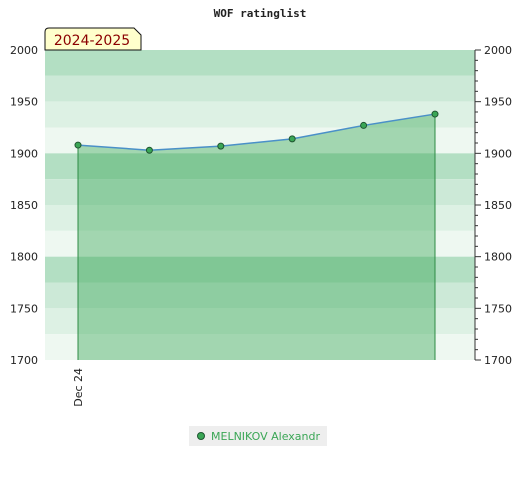 This screenshot has height=480, width=520. I want to click on points-layer, so click(256, 132).